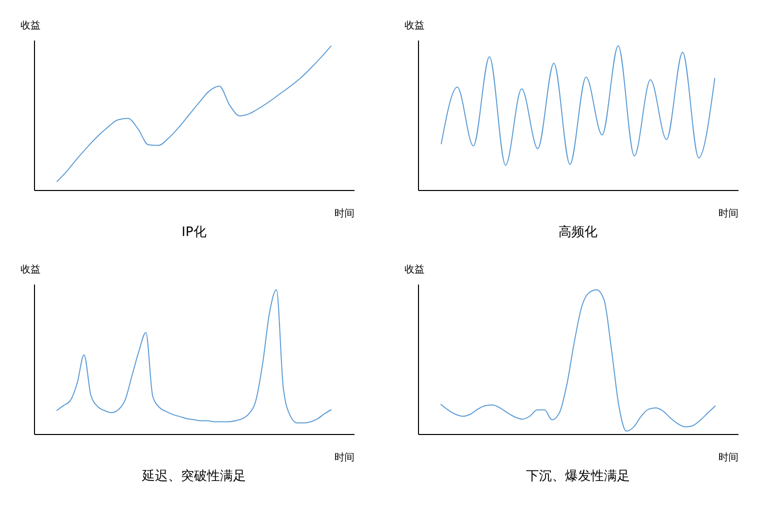  What do you see at coordinates (193, 476) in the screenshot?
I see `text: 延迟、突破性满足` at bounding box center [193, 476].